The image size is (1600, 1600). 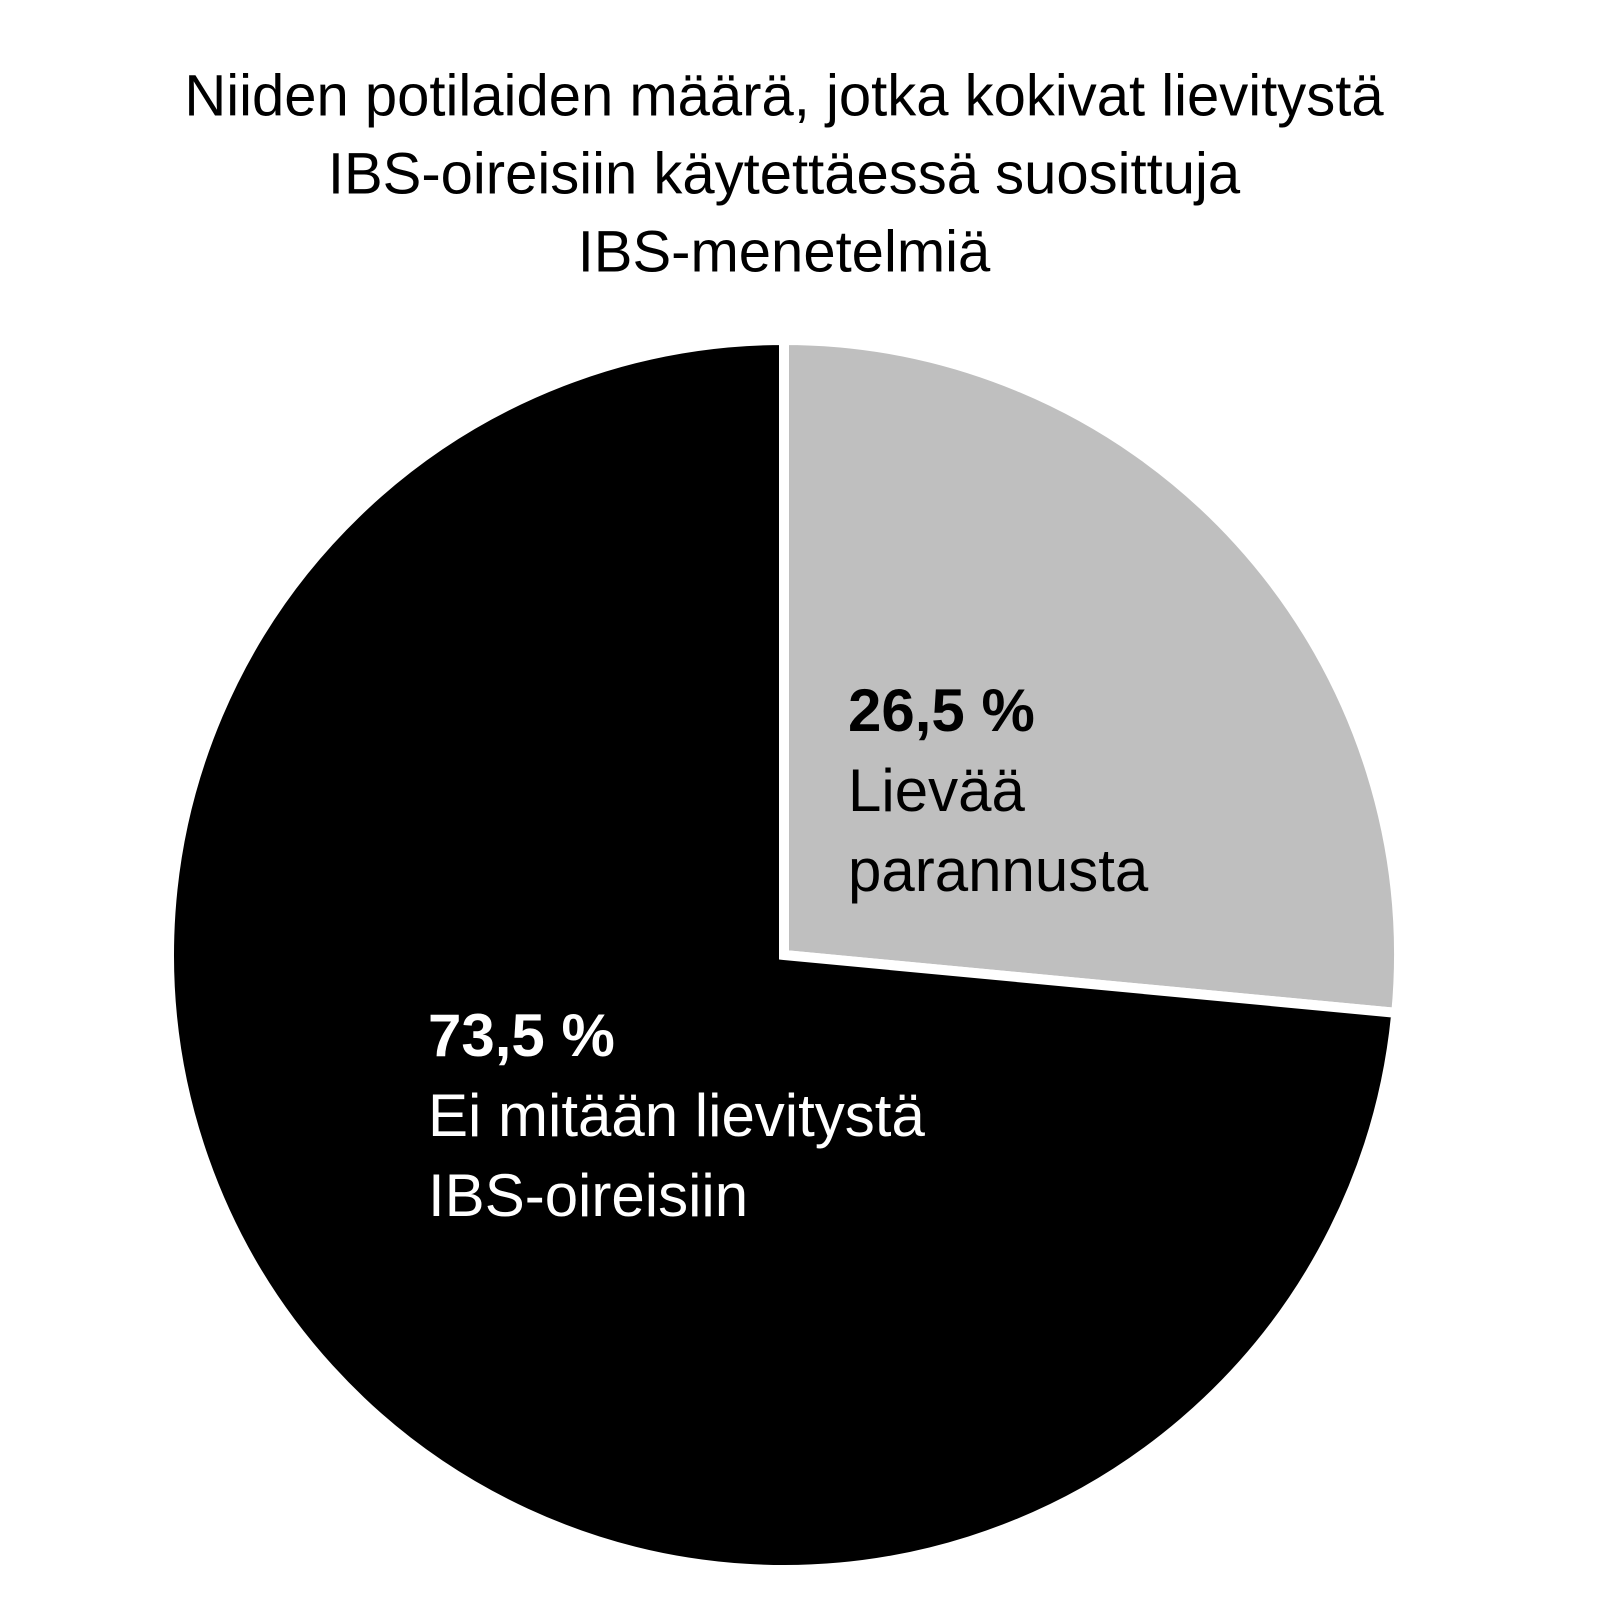 I want to click on category-label: IBS-oireisiin, so click(x=588, y=1195).